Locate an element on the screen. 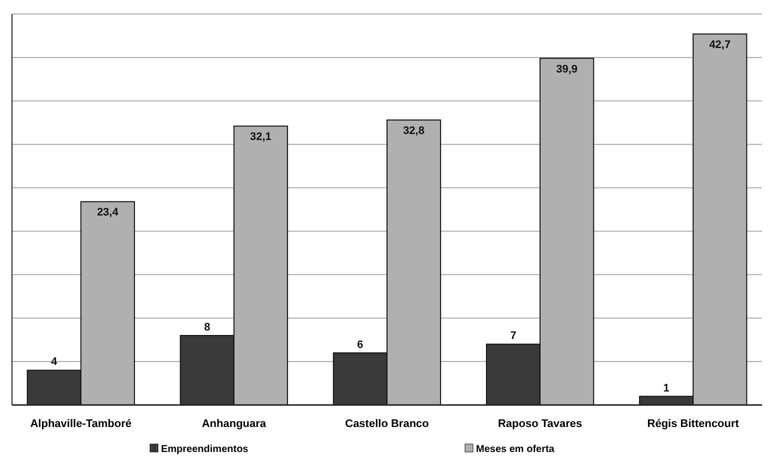 Image resolution: width=770 pixels, height=462 pixels. data-label: 7 is located at coordinates (513, 336).